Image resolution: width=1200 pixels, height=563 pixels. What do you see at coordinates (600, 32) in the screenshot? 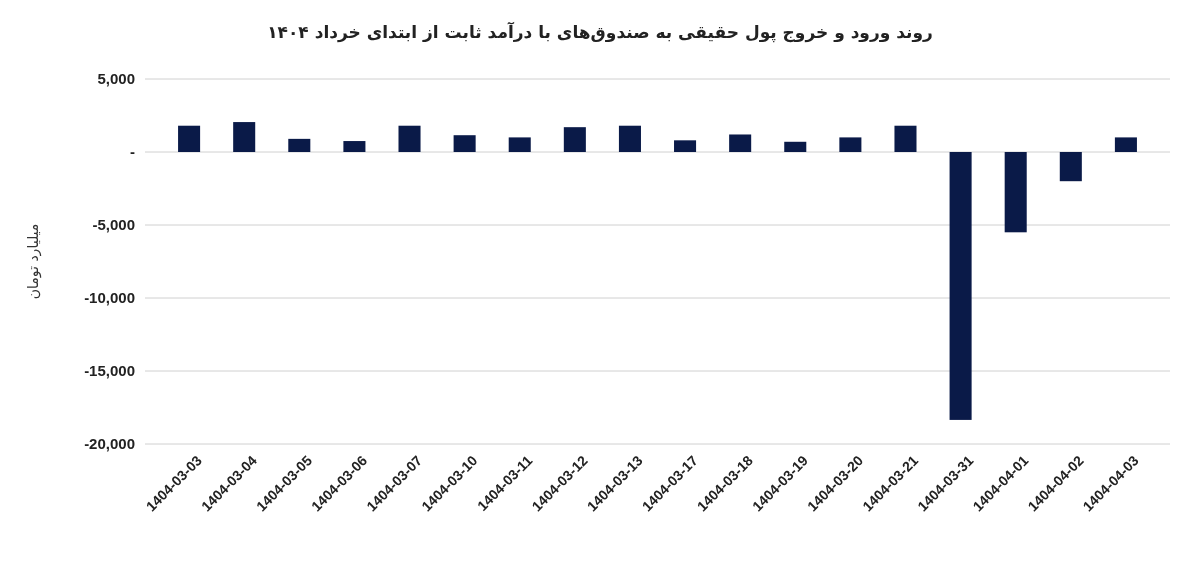
I see `chart-title: روند ورود و خروج پول حقیقی به صندوق‌های با درآمد ثابت از ابتدای خرداد ۱۴۰۴` at bounding box center [600, 32].